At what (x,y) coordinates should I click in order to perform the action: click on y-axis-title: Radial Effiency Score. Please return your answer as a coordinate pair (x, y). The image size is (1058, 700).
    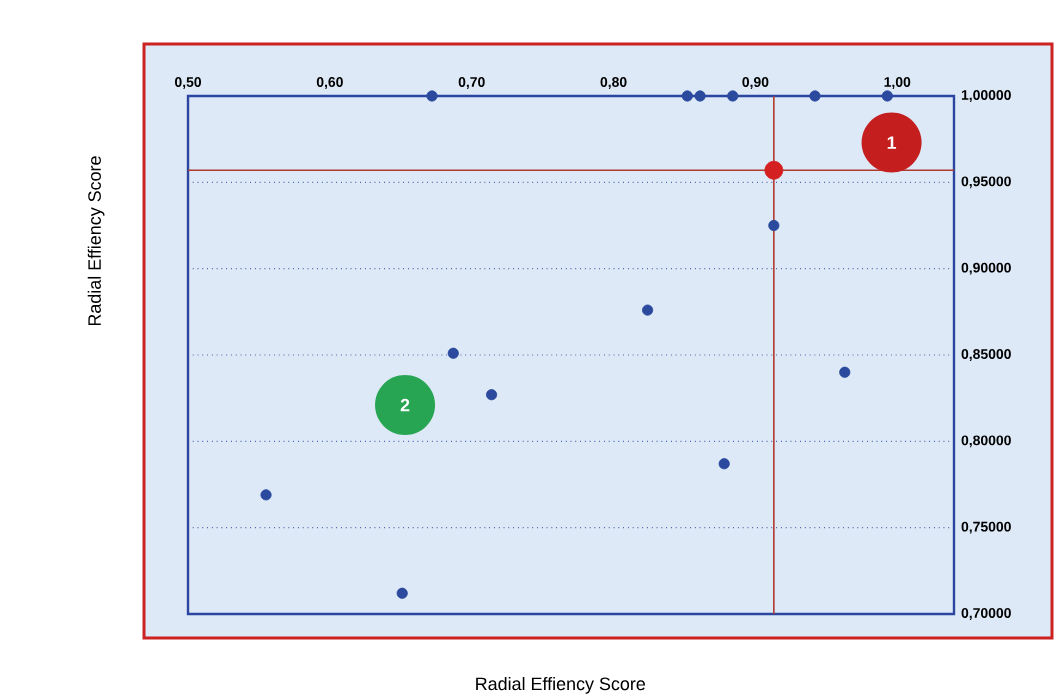
    Looking at the image, I should click on (96, 240).